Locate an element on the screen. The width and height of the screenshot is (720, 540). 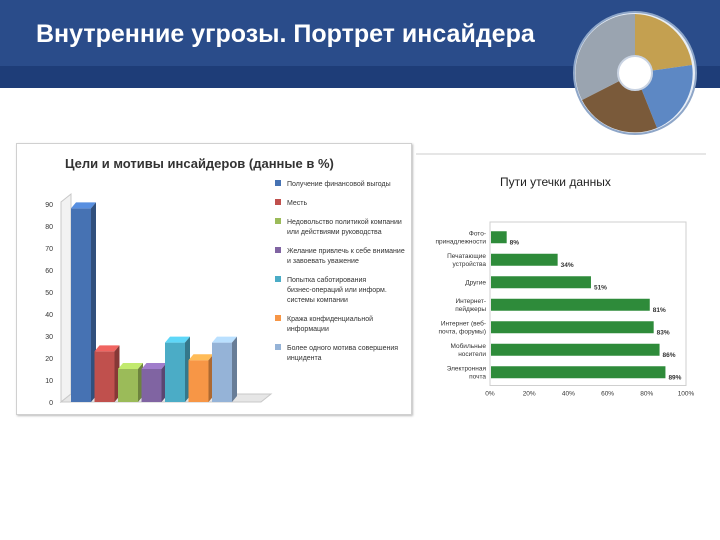
category-label: Мобильные носители is located at coordinates (468, 350).